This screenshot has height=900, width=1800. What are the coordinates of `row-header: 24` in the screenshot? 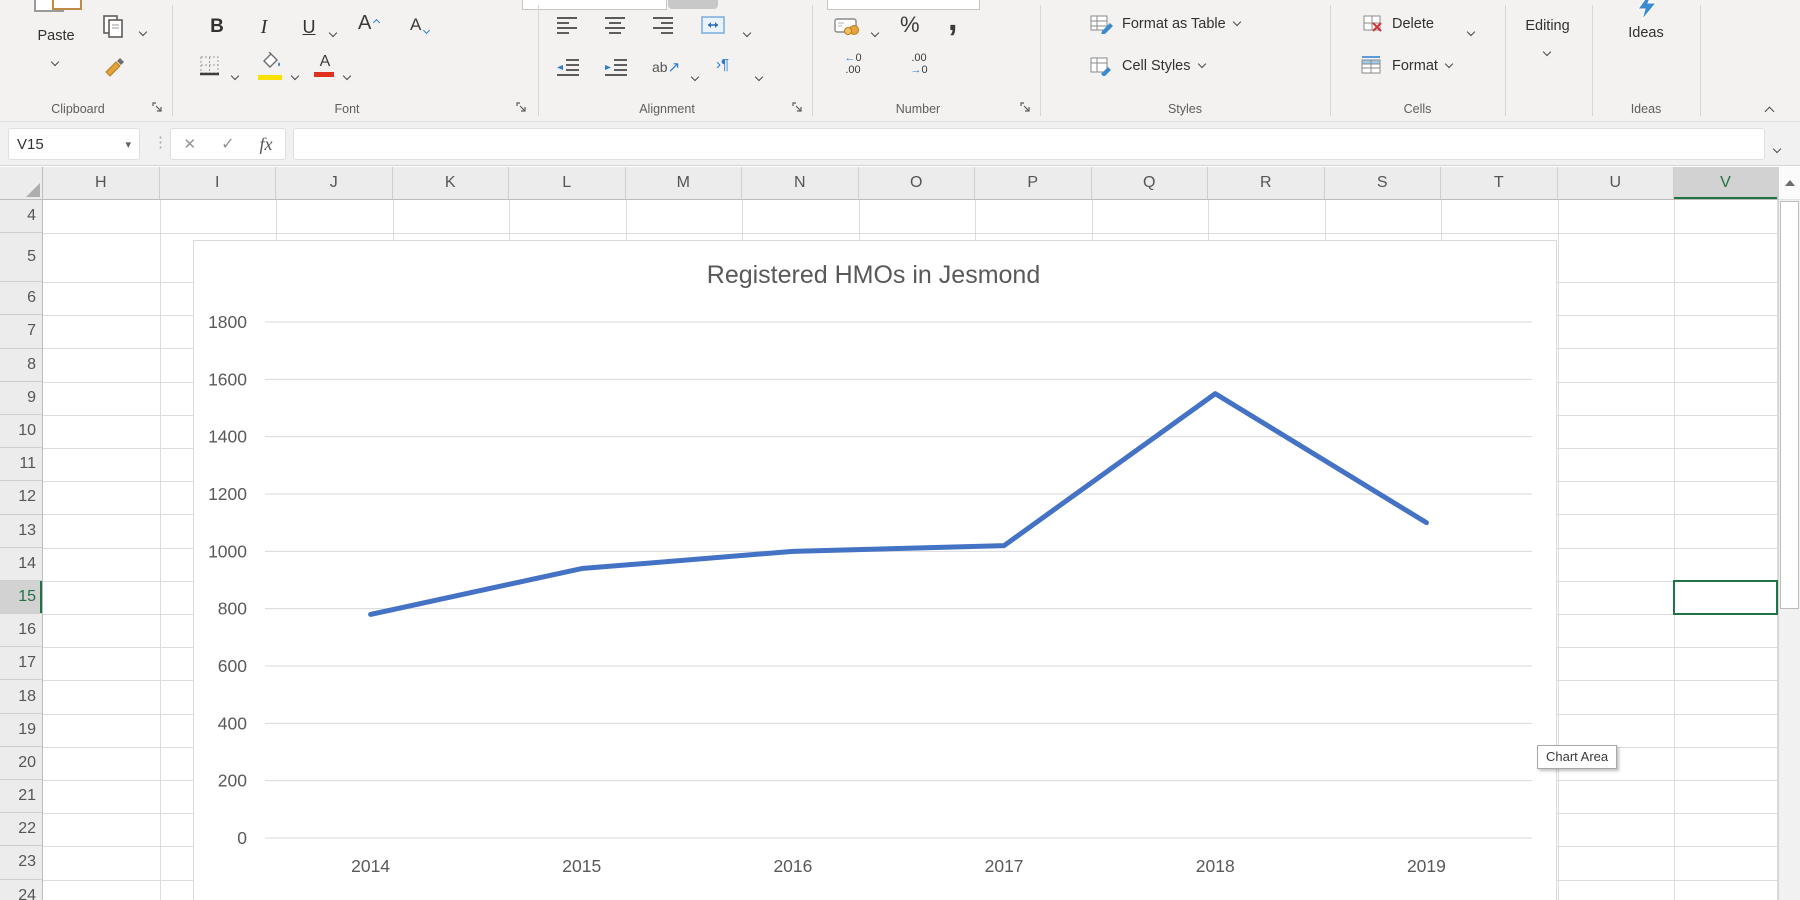 It's located at (21, 890).